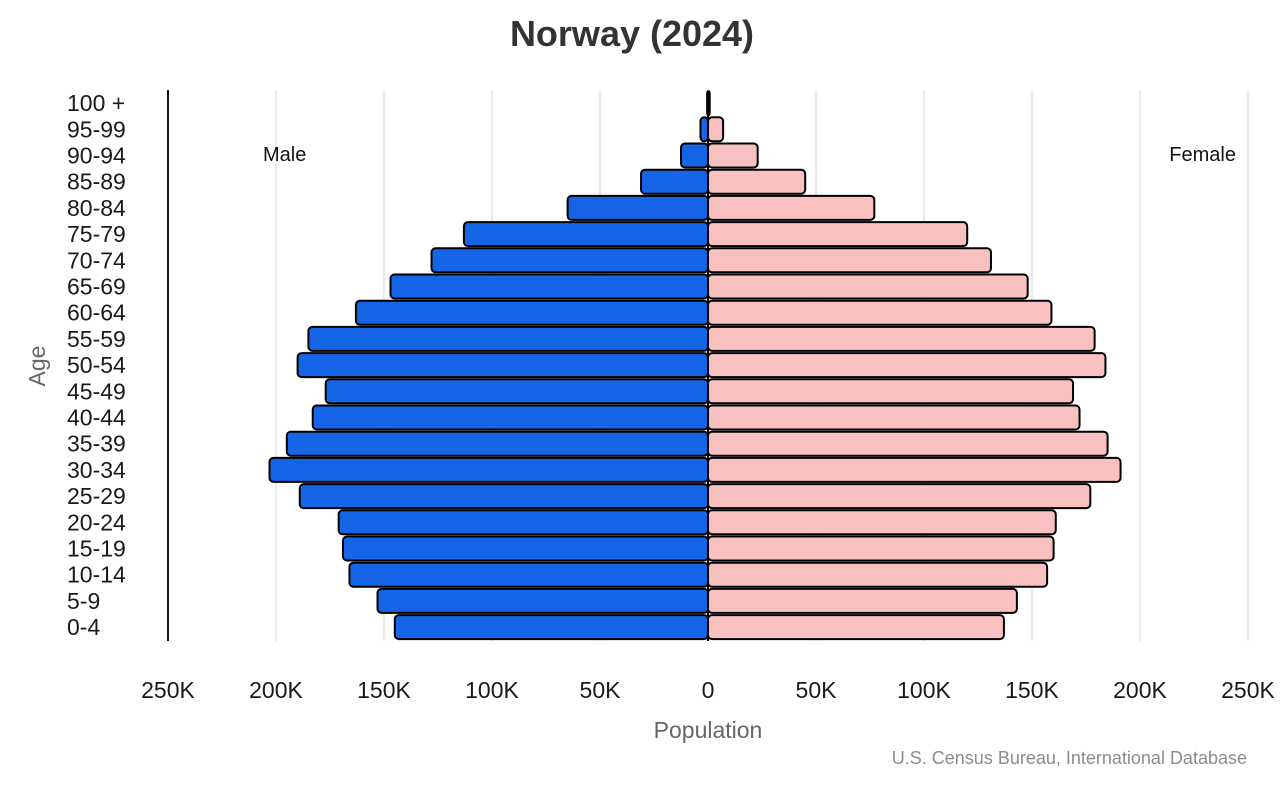 The width and height of the screenshot is (1280, 789). I want to click on age-label: 70-74, so click(96, 260).